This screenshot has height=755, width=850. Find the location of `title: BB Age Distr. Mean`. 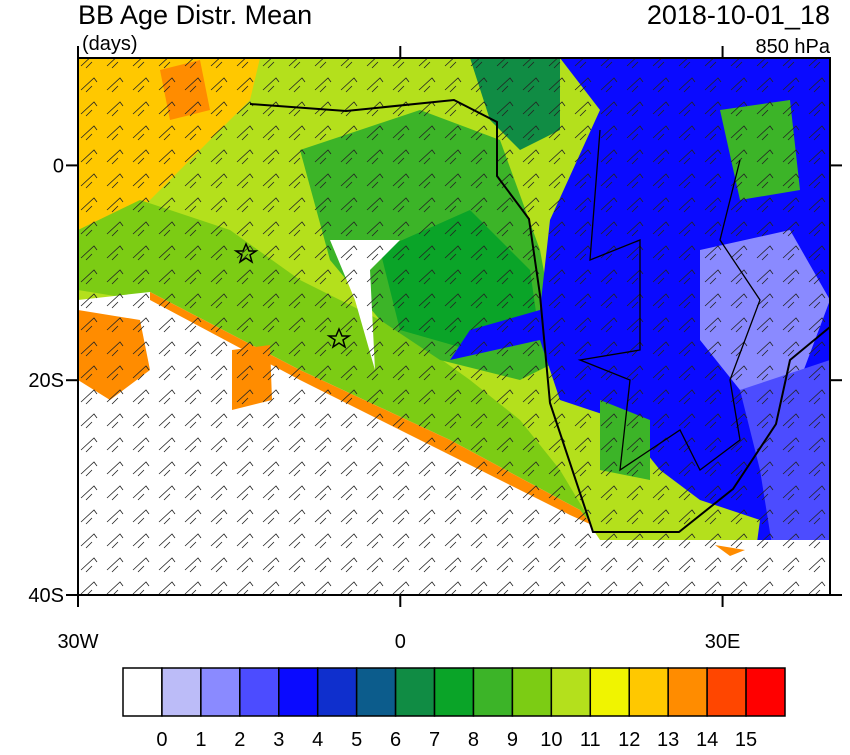

title: BB Age Distr. Mean is located at coordinates (195, 15).